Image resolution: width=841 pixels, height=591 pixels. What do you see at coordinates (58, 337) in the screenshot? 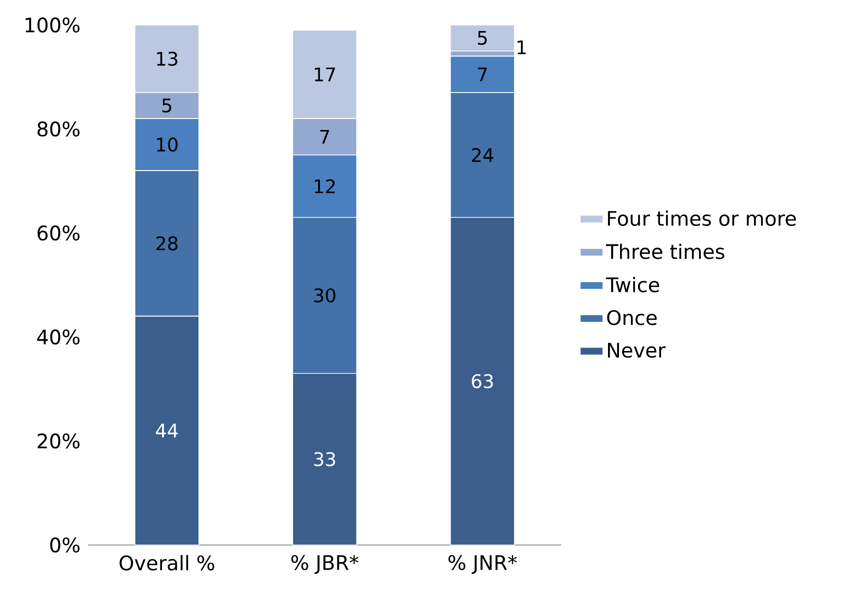
I see `y-tick-label: 40%` at bounding box center [58, 337].